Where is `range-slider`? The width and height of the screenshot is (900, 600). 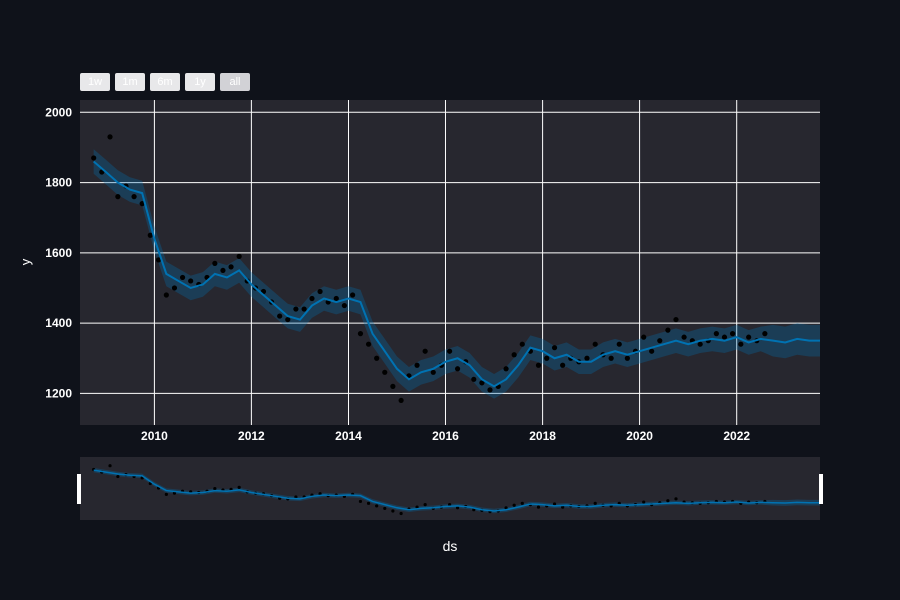 range-slider is located at coordinates (450, 488).